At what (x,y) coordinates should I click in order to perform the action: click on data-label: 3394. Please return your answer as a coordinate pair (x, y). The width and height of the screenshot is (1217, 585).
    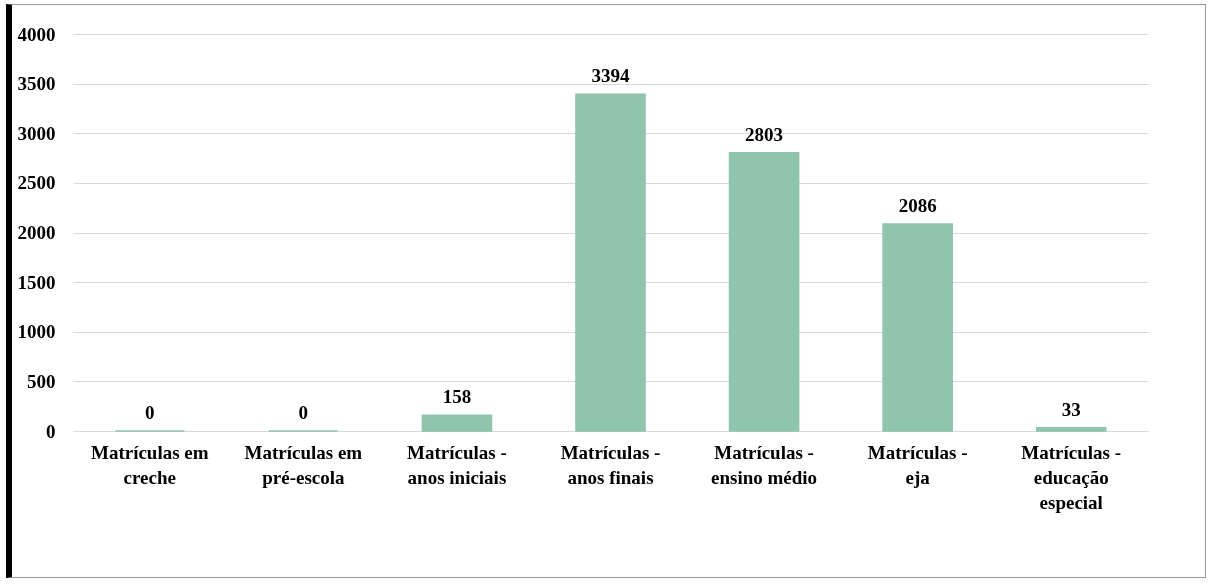
    Looking at the image, I should click on (610, 76).